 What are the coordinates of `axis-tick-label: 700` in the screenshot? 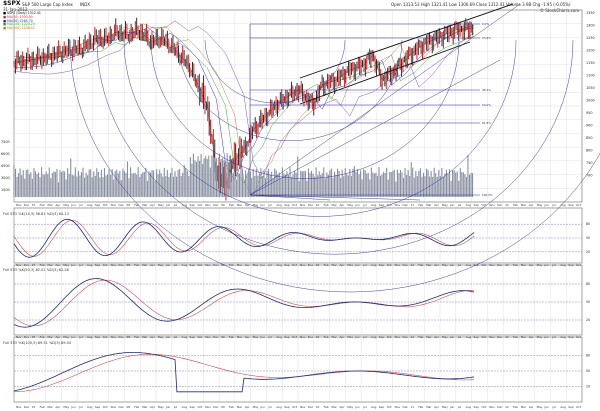 It's located at (589, 176).